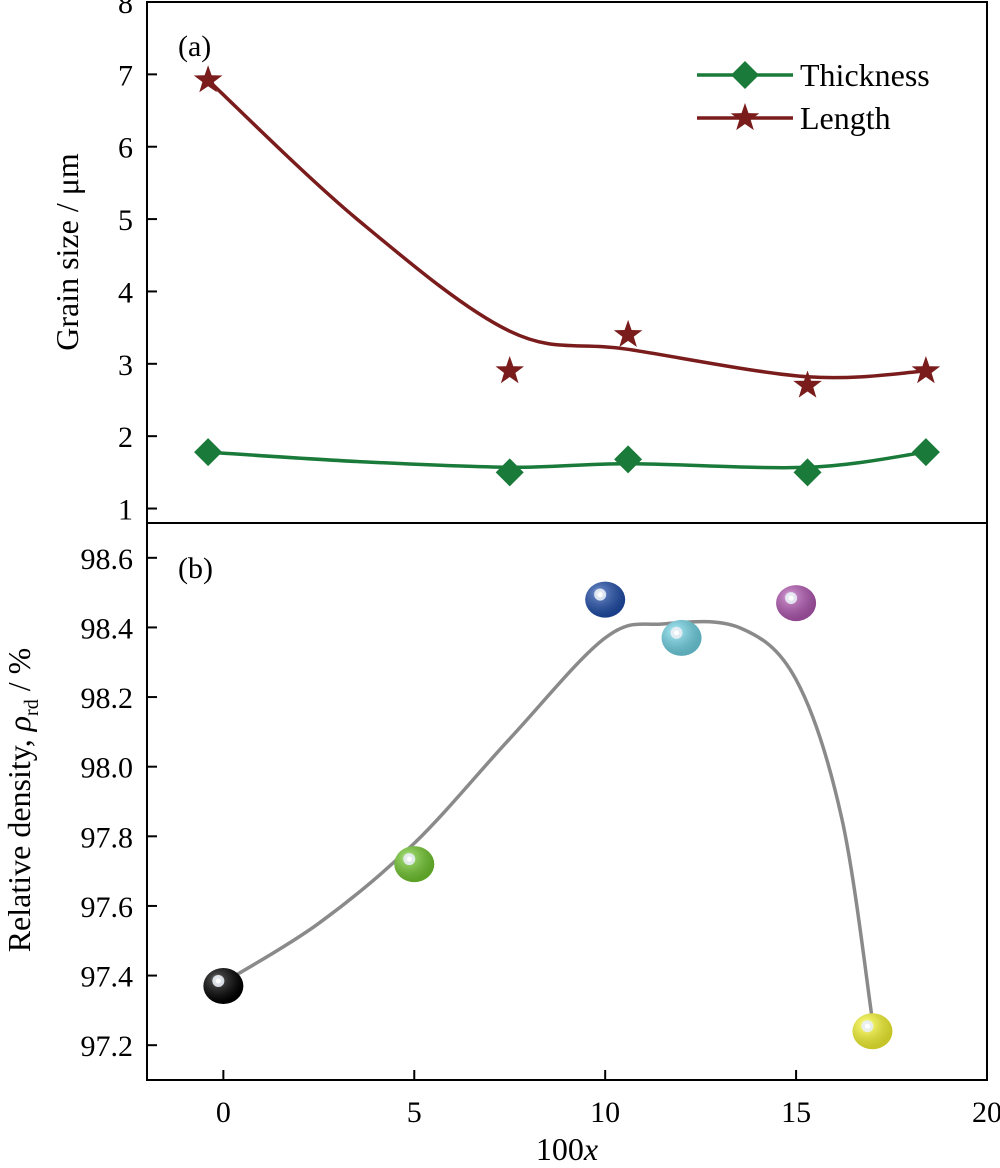 The width and height of the screenshot is (1000, 1168). Describe the element at coordinates (125, 365) in the screenshot. I see `y-tick-label: 3` at that location.